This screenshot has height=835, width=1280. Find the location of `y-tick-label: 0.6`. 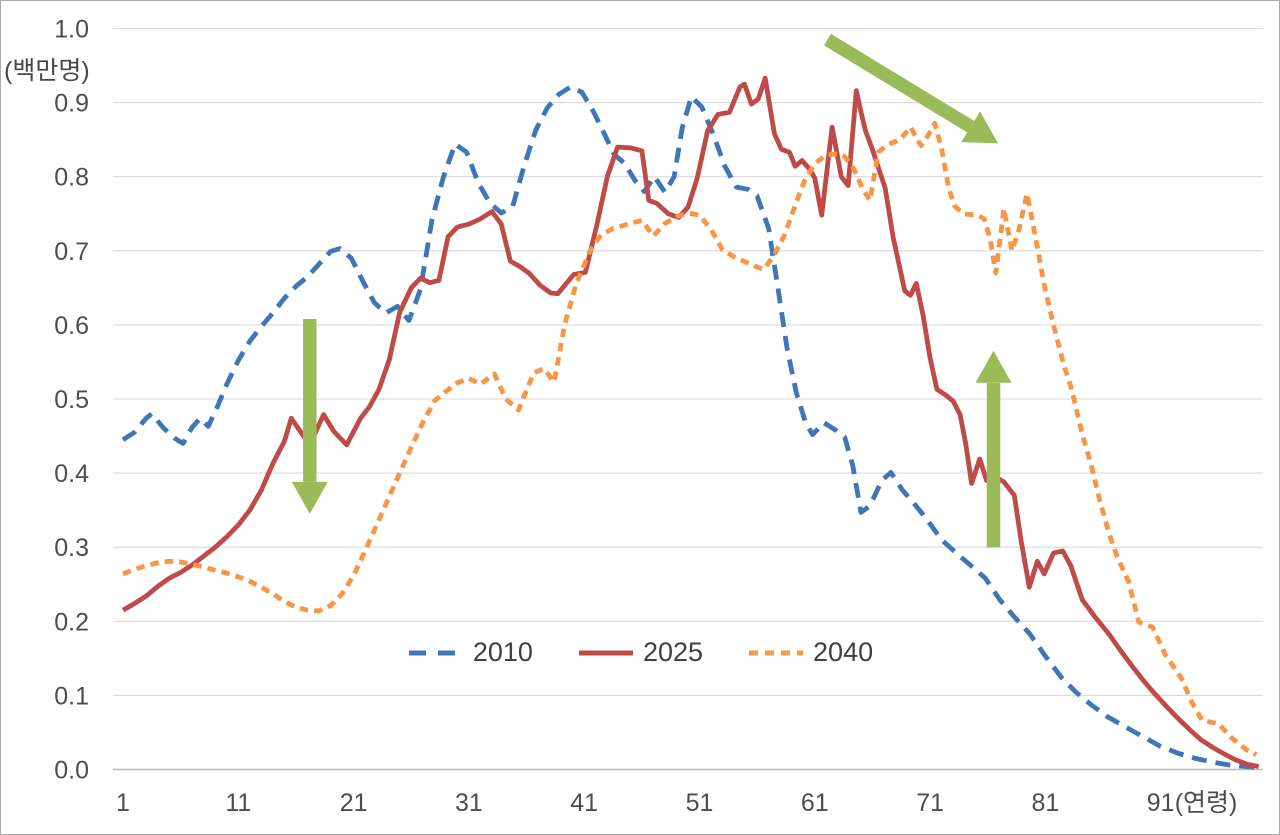

y-tick-label: 0.6 is located at coordinates (71, 326).